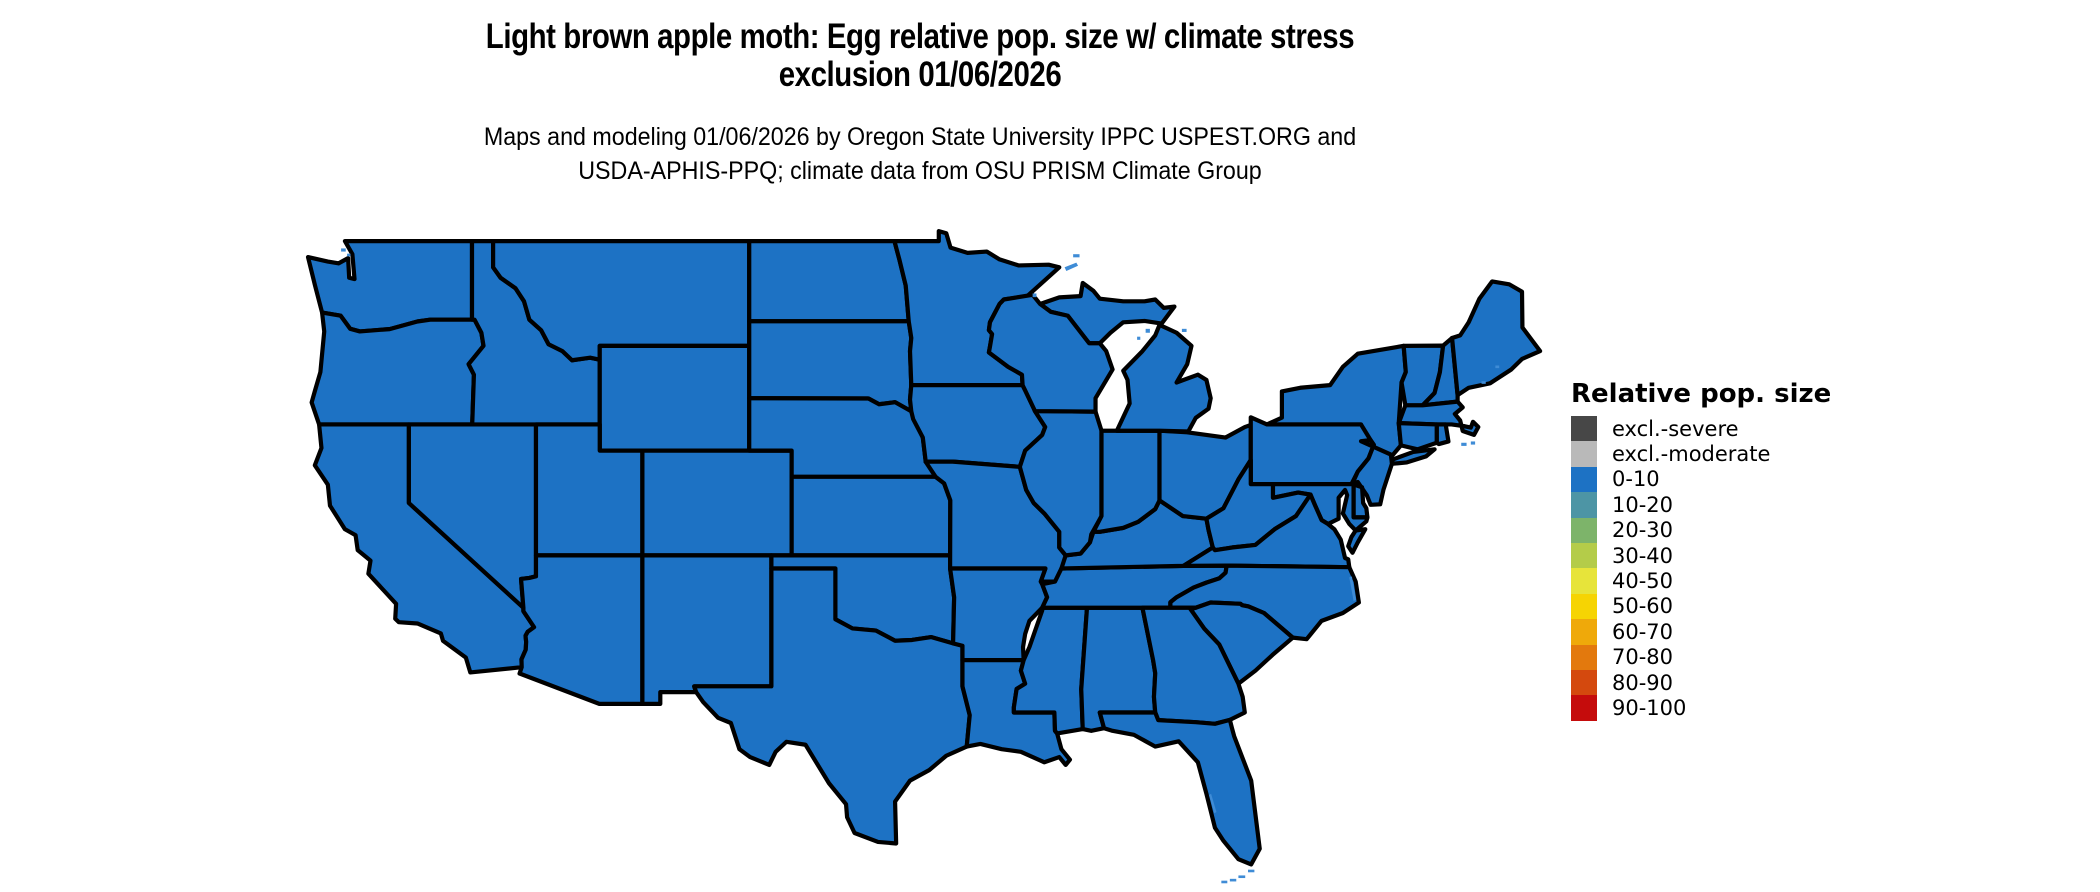 Image resolution: width=2100 pixels, height=892 pixels. Describe the element at coordinates (1701, 632) in the screenshot. I see `legend-item: 60-70` at that location.